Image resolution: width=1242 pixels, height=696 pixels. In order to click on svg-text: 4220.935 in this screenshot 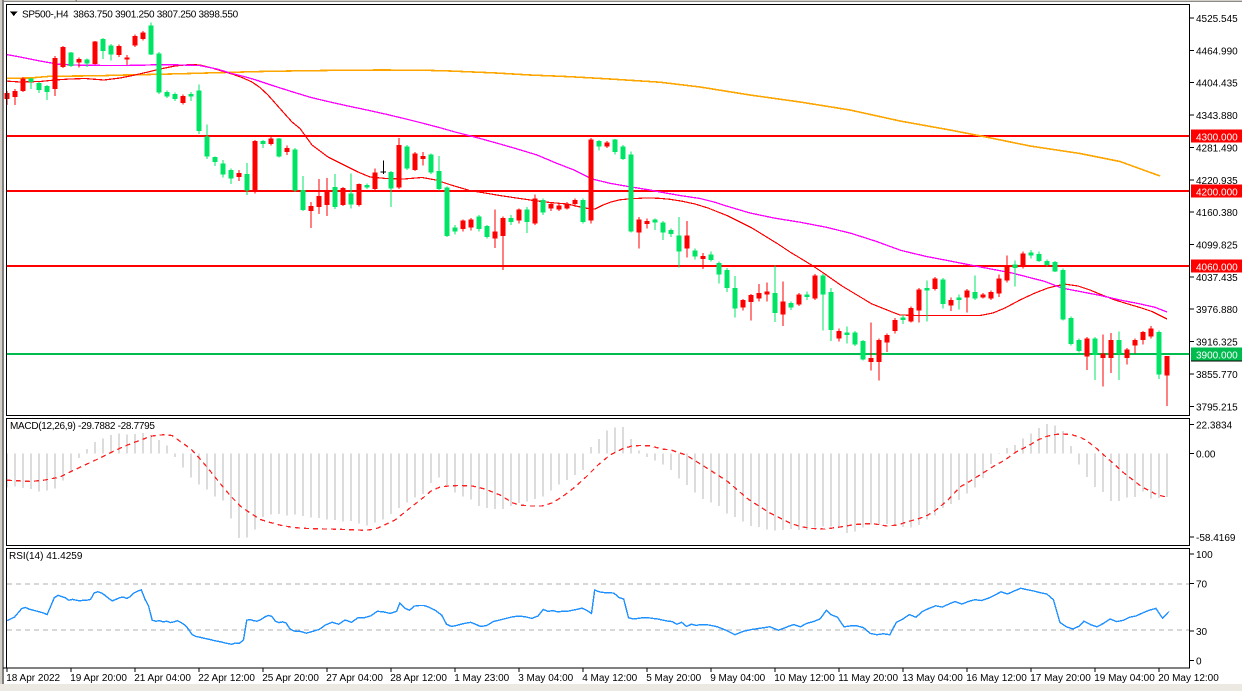, I will do `click(1217, 181)`.